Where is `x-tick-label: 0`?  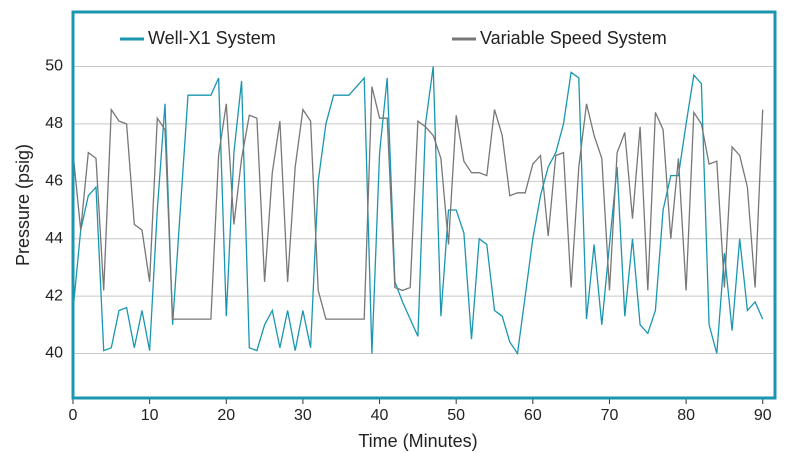
x-tick-label: 0 is located at coordinates (73, 415).